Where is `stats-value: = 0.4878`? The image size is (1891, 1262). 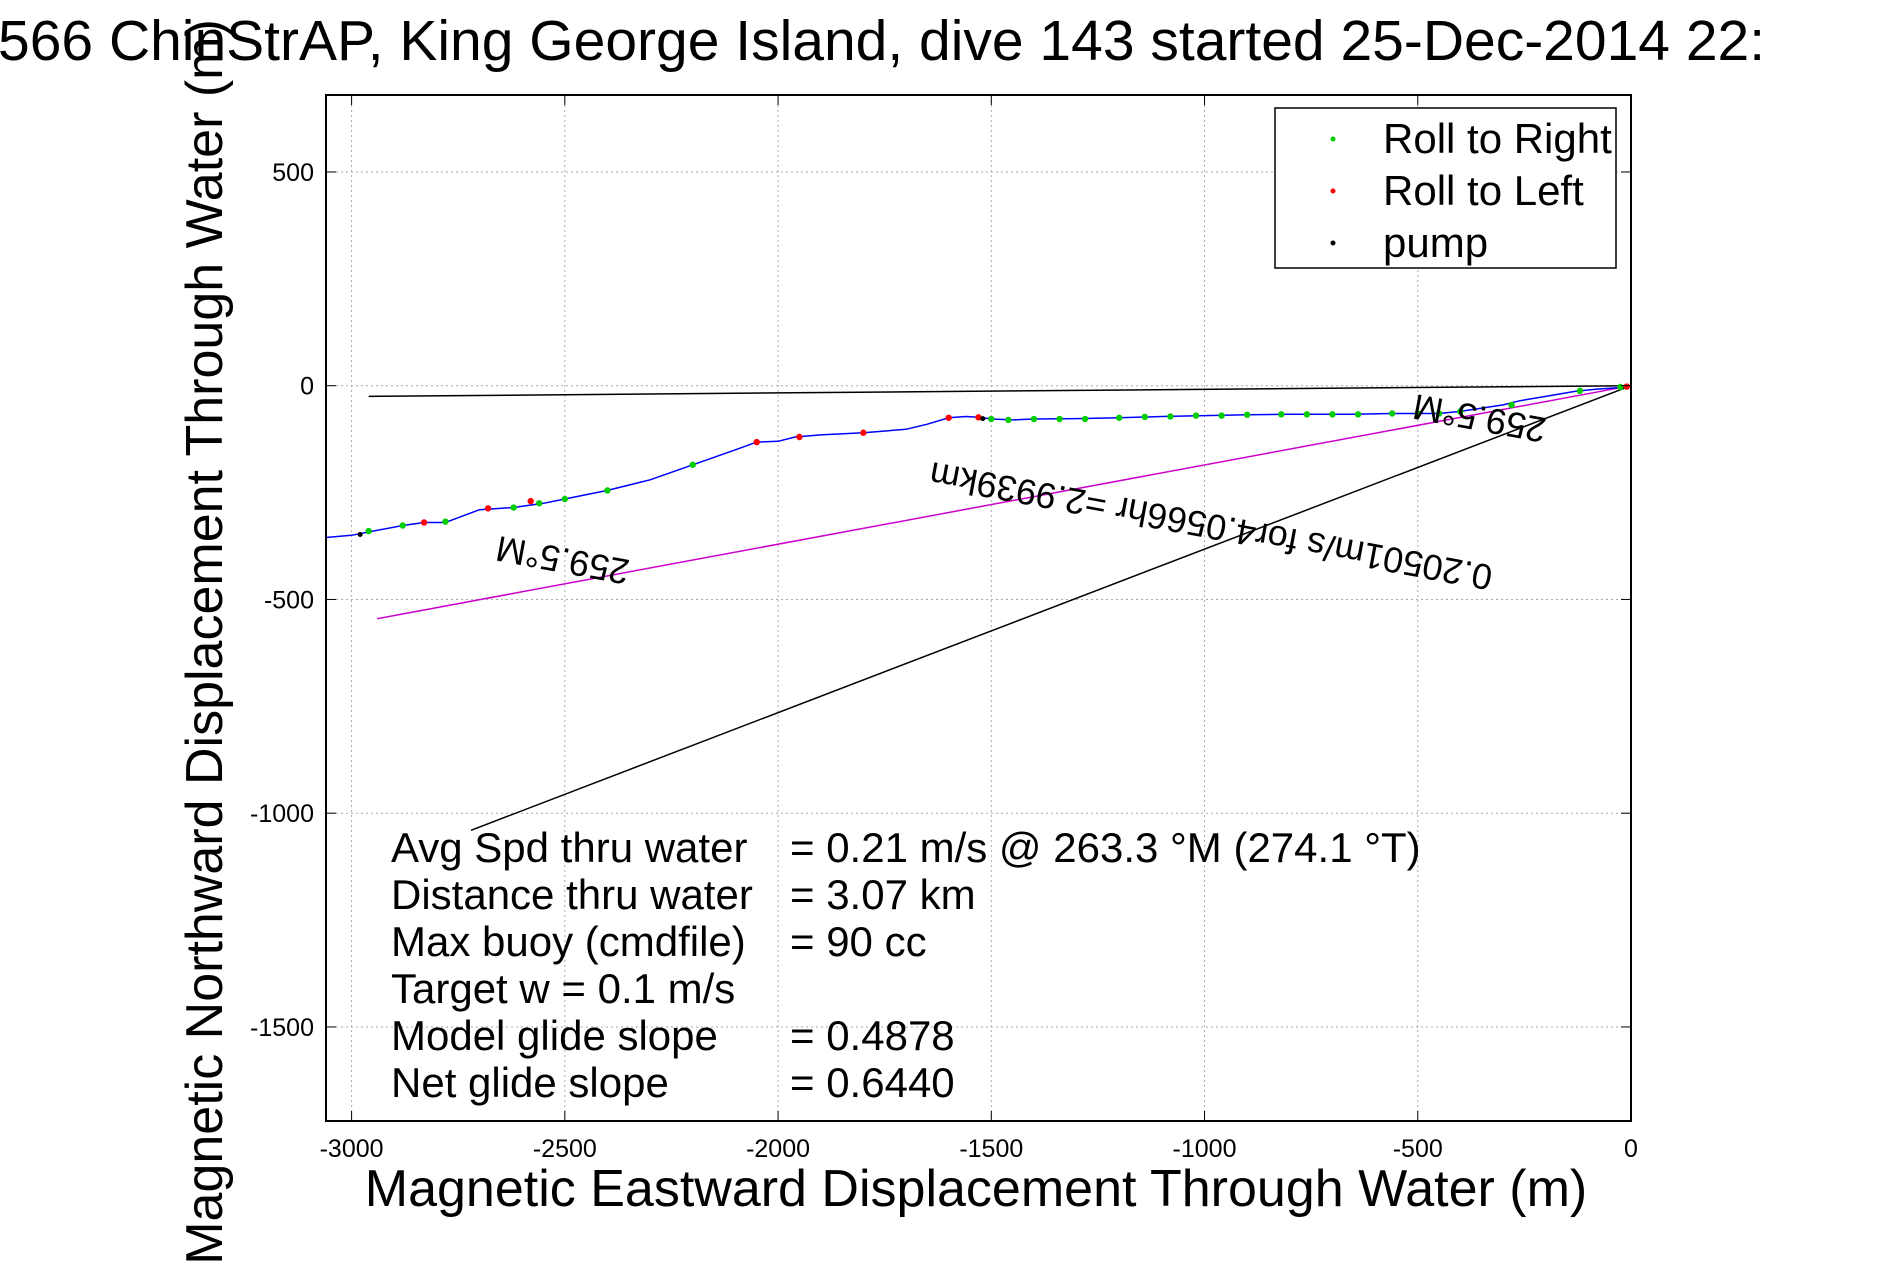
stats-value: = 0.4878 is located at coordinates (872, 1035).